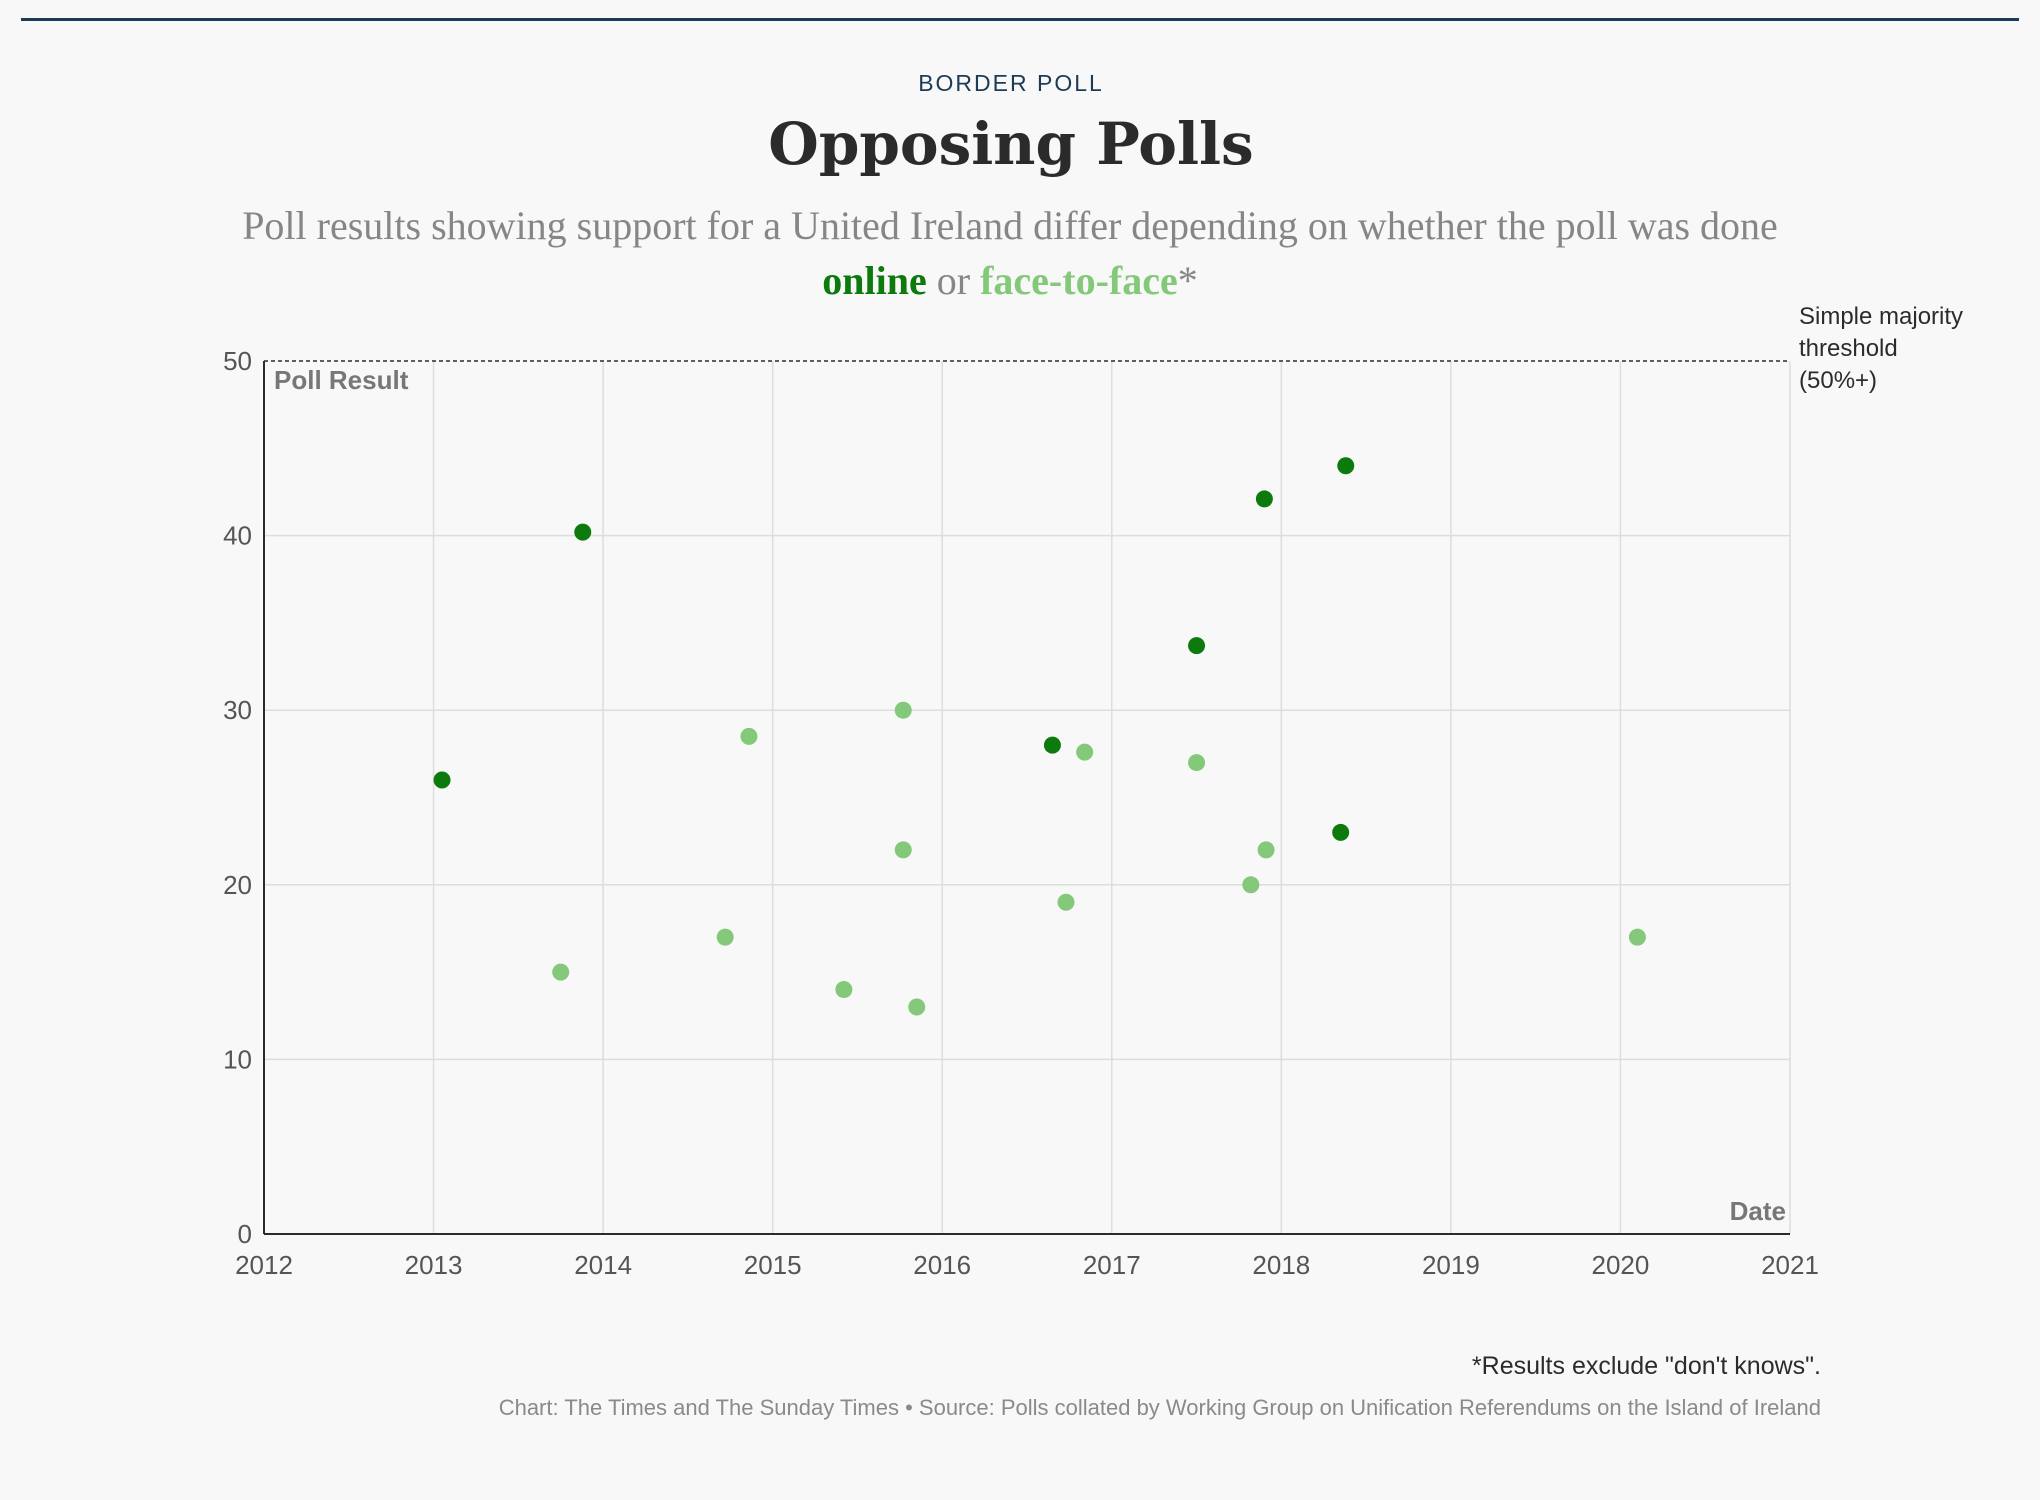 The height and width of the screenshot is (1500, 2040). Describe the element at coordinates (341, 380) in the screenshot. I see `y-axis-title: Poll Result` at that location.